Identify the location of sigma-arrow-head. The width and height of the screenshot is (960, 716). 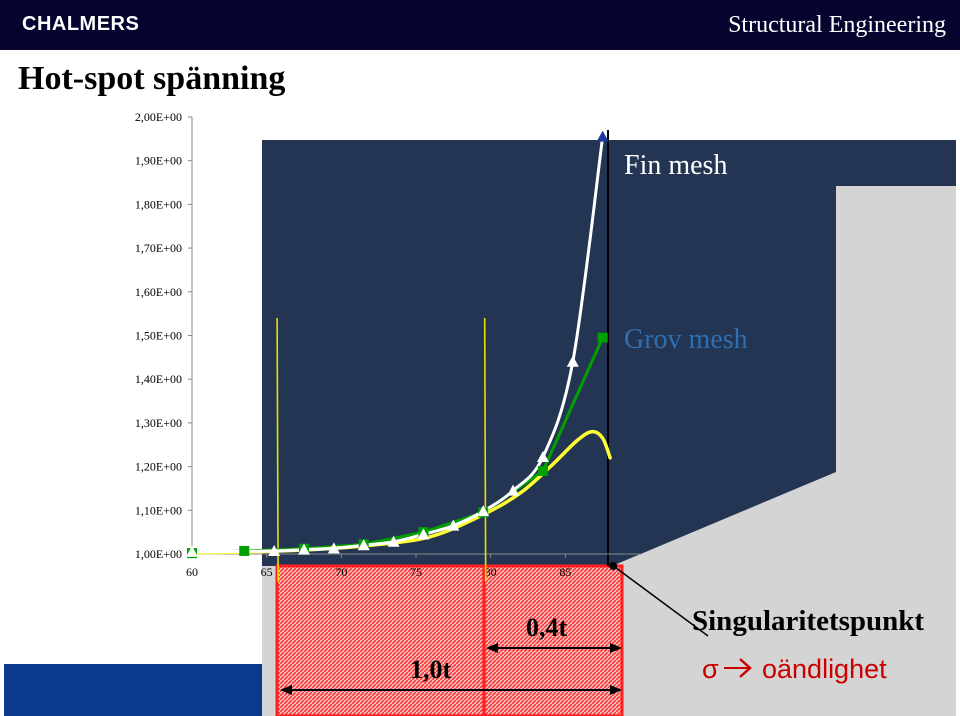
(745, 668).